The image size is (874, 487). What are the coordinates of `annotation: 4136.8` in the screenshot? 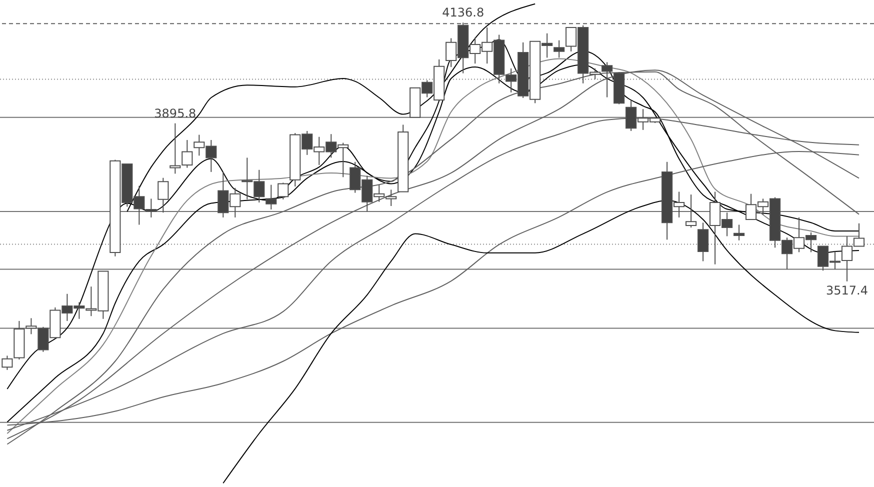 It's located at (463, 13).